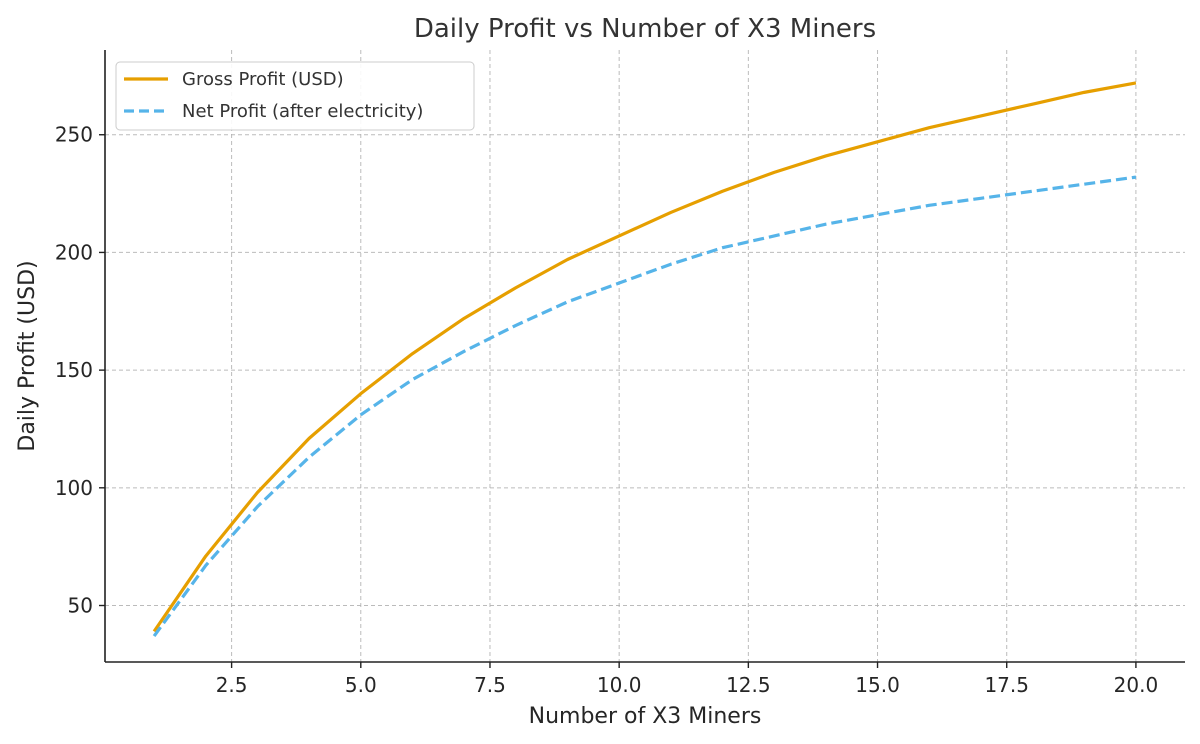 The image size is (1200, 744). I want to click on x-tick-label: 5.0, so click(361, 685).